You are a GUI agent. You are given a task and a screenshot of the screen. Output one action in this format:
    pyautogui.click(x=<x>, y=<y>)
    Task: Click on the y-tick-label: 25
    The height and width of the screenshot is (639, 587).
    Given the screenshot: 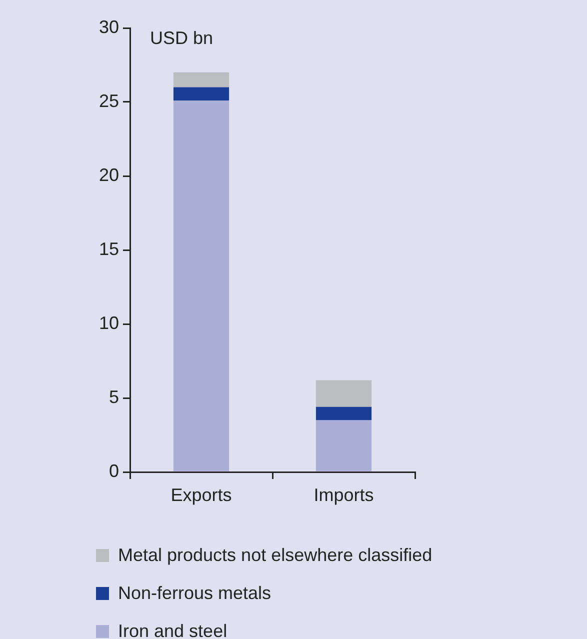 What is the action you would take?
    pyautogui.click(x=108, y=100)
    